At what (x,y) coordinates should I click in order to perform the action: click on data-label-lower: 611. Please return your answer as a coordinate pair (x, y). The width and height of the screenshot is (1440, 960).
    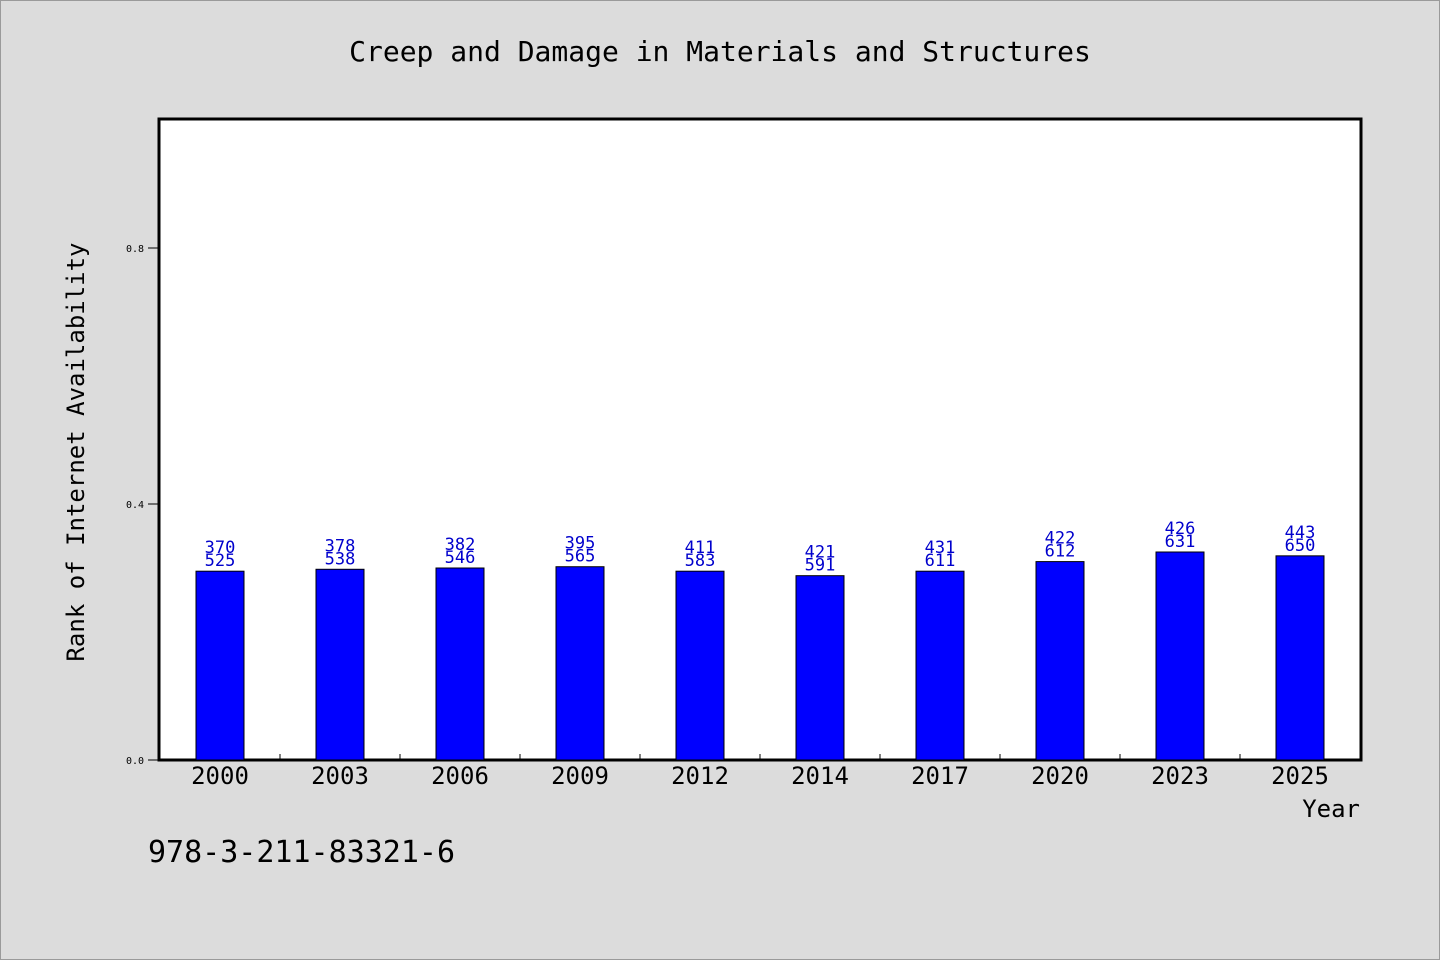
    Looking at the image, I should click on (940, 561).